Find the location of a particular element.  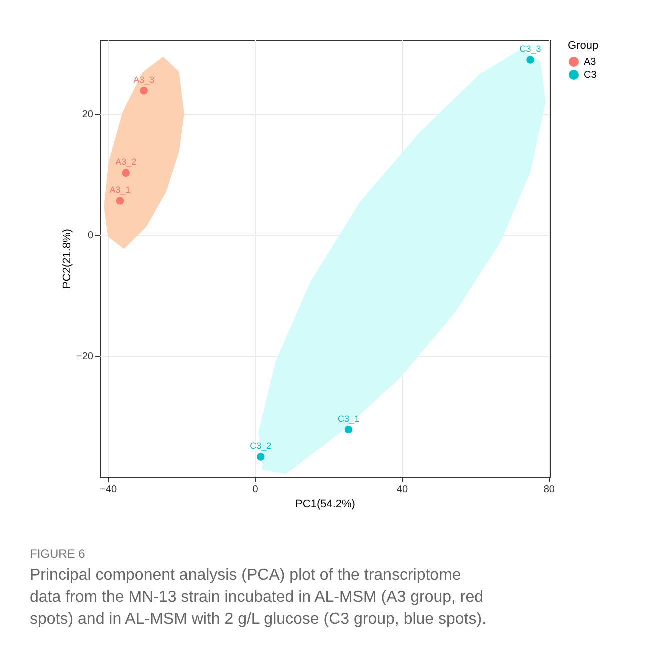

y-tick-label: 0 is located at coordinates (91, 236).